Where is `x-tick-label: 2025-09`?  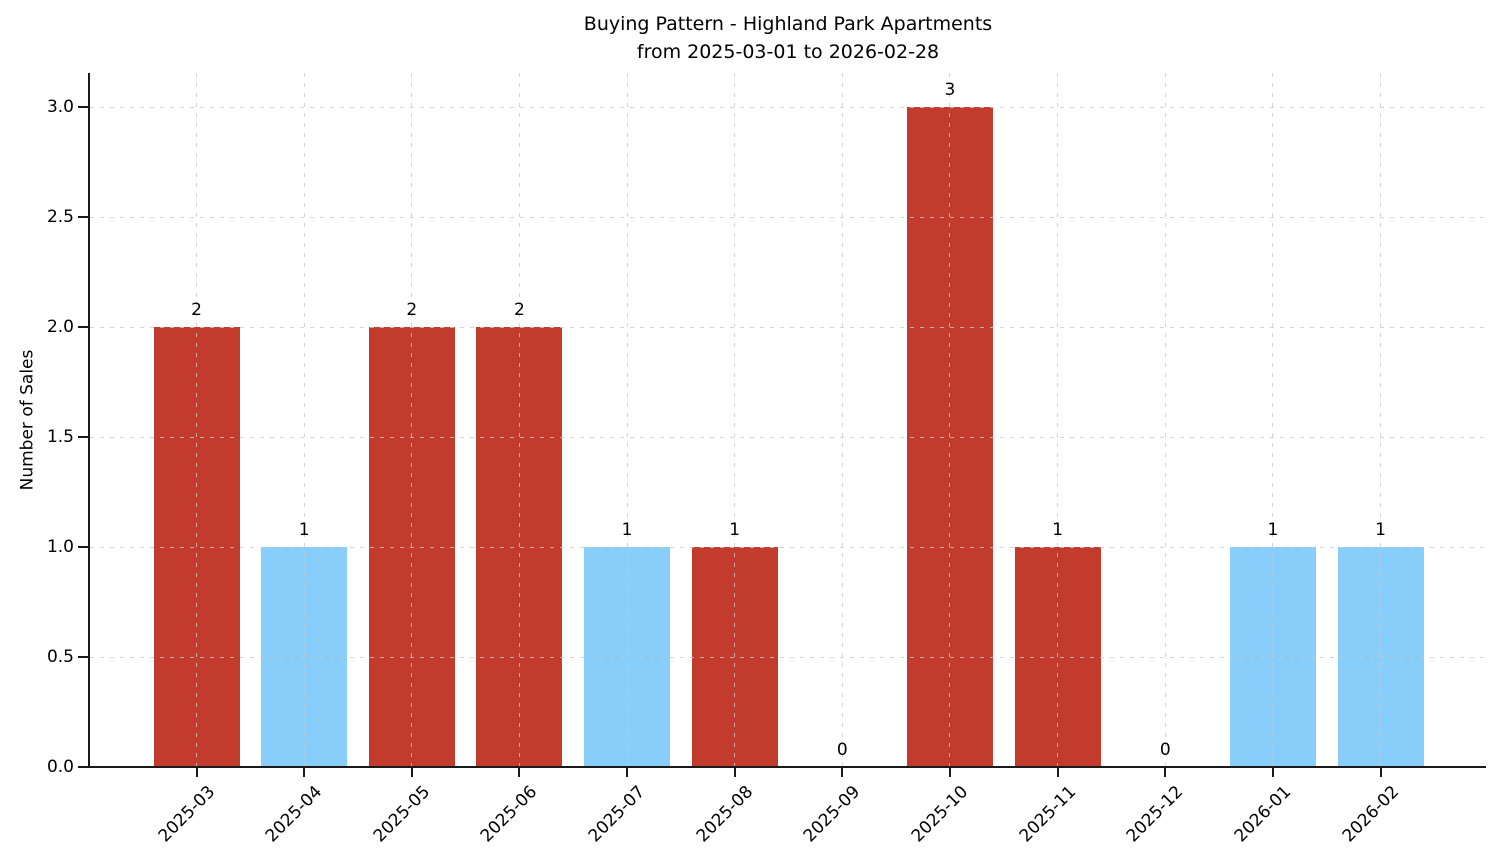 x-tick-label: 2025-09 is located at coordinates (832, 814).